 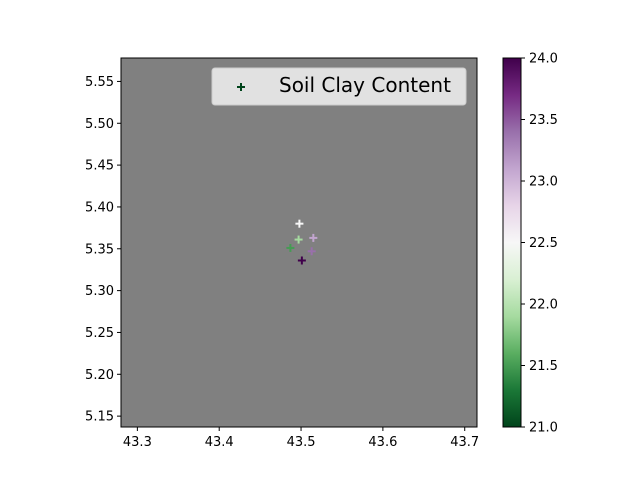 I want to click on x-axis: 43.3 43.4 43.5 43.6 43.7, so click(x=301, y=438).